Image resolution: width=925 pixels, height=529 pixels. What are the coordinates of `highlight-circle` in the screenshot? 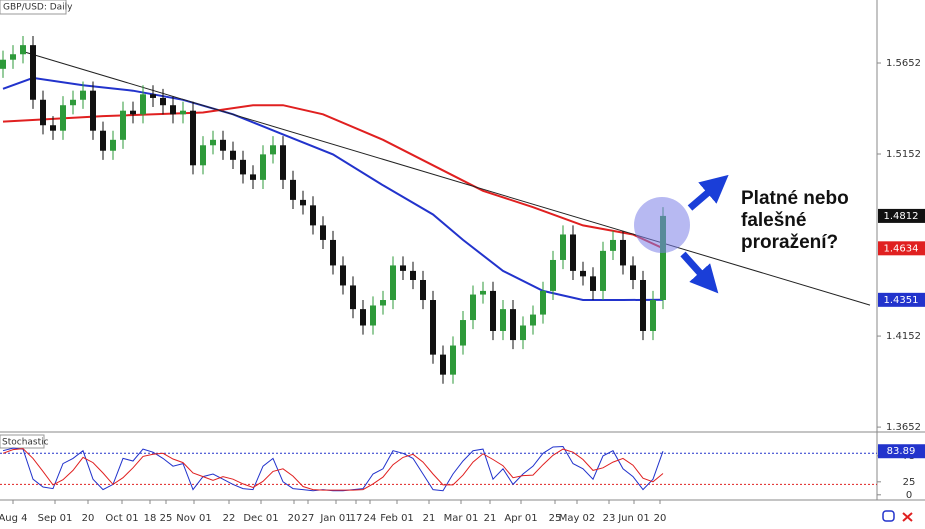 It's located at (662, 225).